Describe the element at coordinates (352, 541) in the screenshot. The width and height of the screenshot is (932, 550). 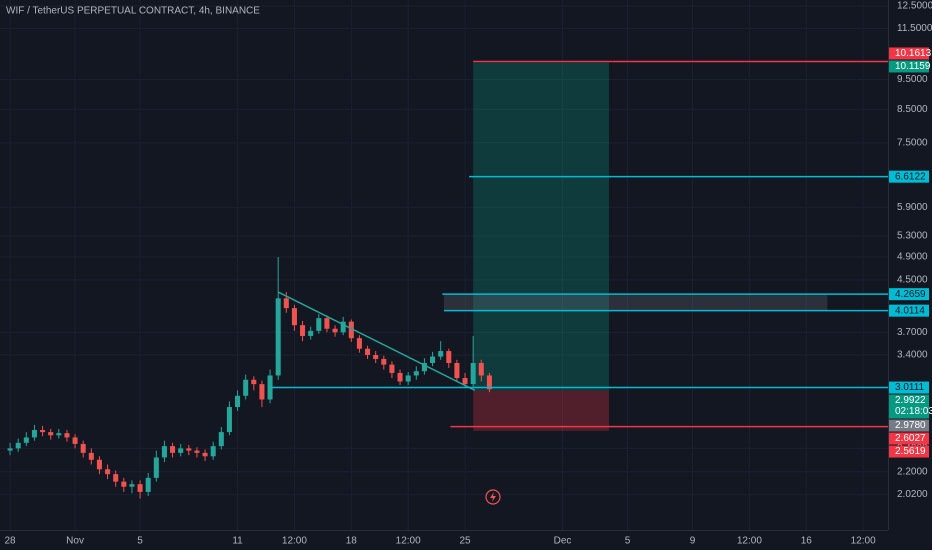
I see `x-tick-label: 18` at that location.